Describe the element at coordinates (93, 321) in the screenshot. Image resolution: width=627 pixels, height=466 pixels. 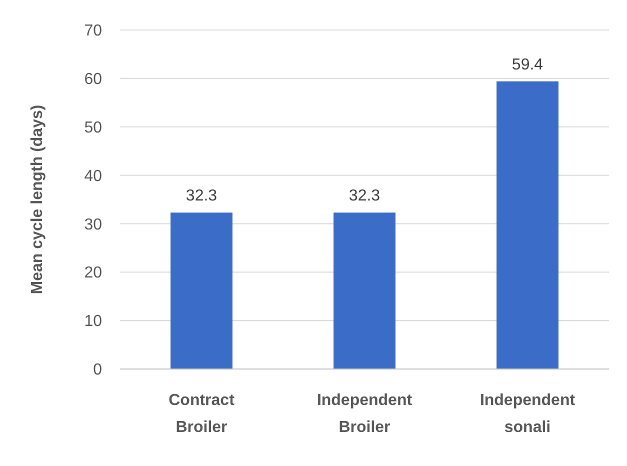
I see `y-tick-label: 10` at that location.